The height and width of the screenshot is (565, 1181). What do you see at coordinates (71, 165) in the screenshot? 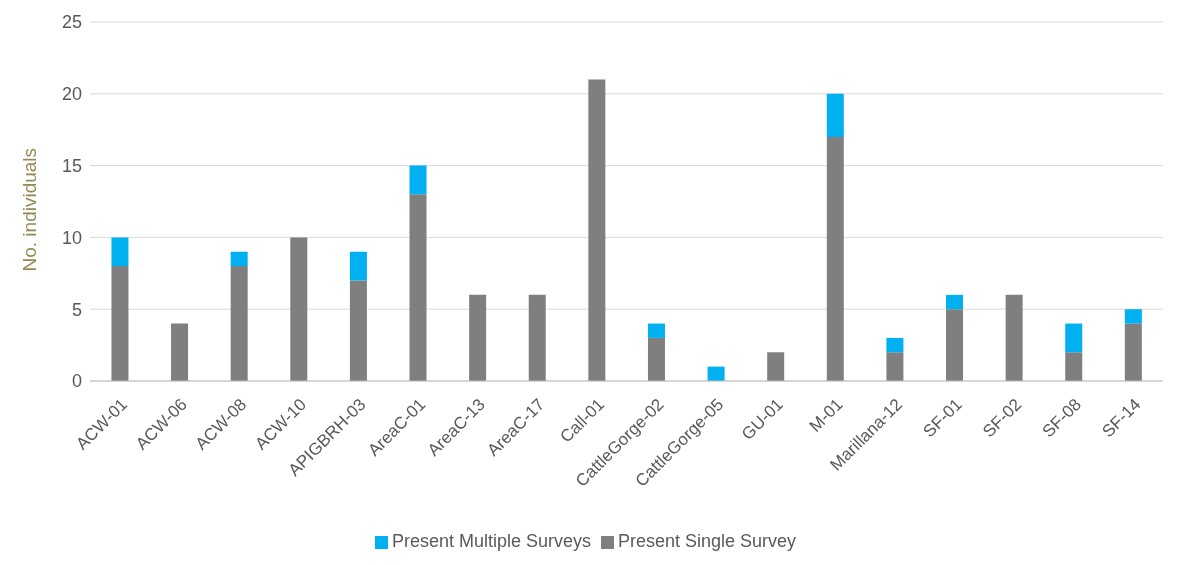
I see `y-tick-label: 15` at bounding box center [71, 165].